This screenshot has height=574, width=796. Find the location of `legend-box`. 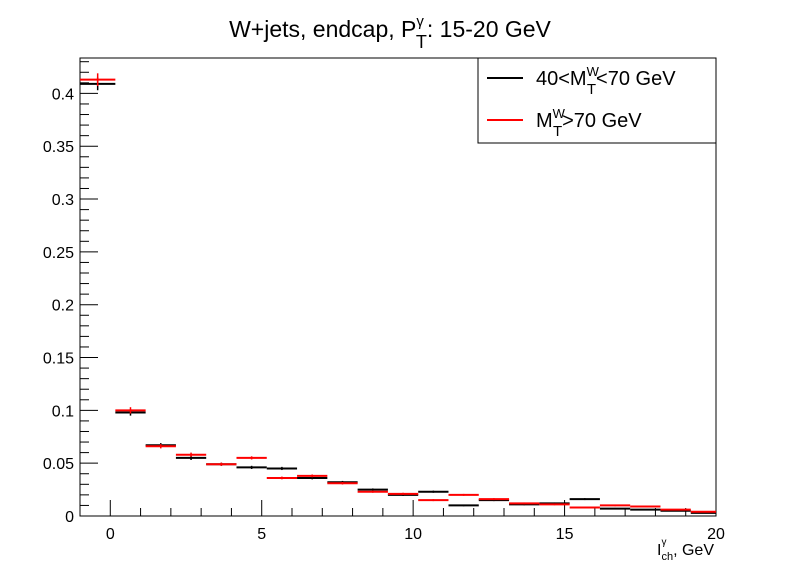

legend-box is located at coordinates (597, 100).